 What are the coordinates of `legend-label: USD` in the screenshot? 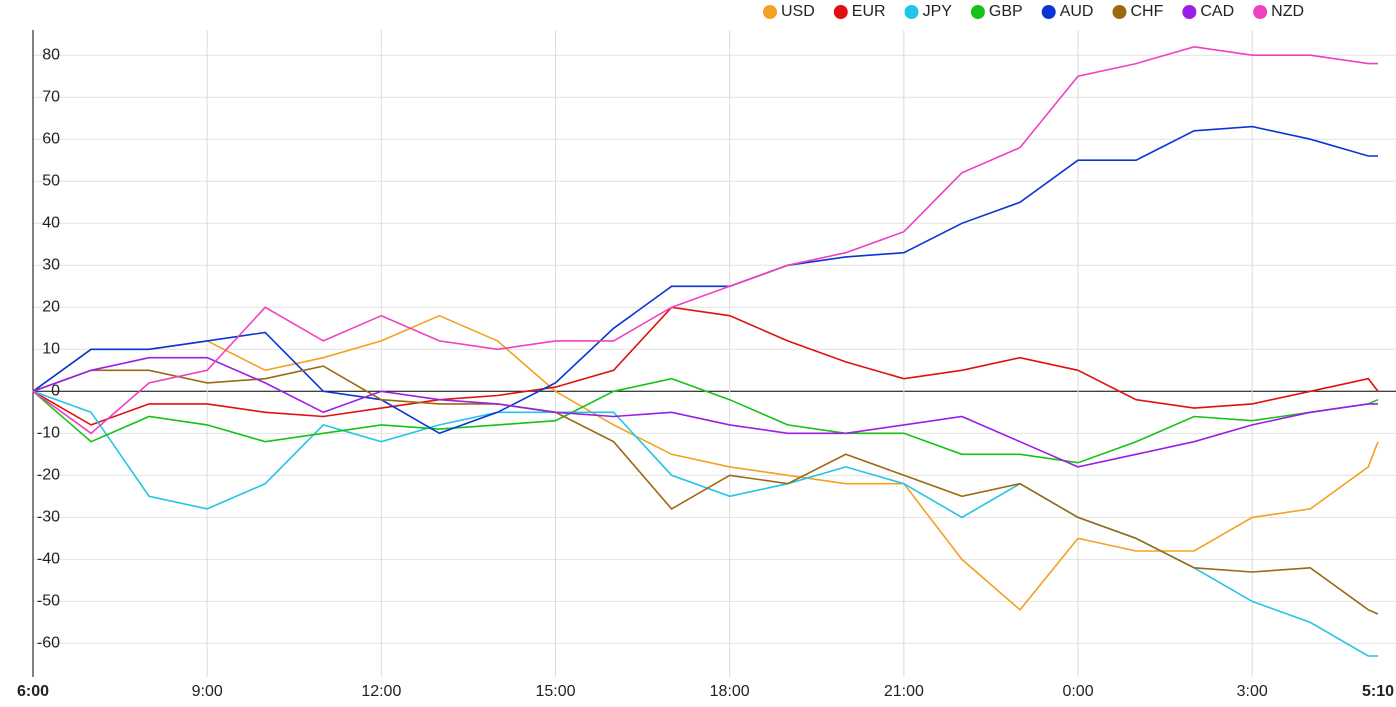 It's located at (798, 11).